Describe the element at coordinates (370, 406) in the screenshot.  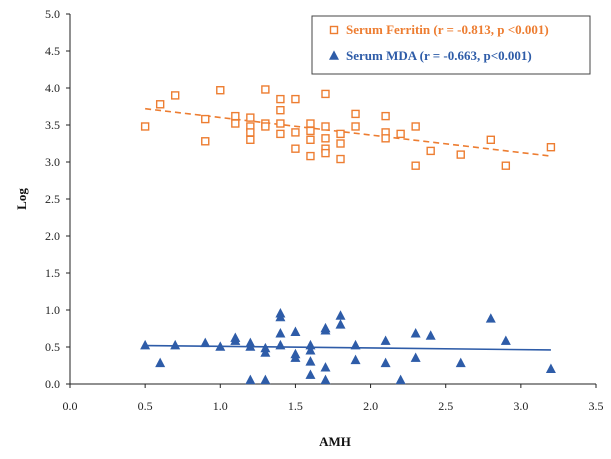
I see `x-tick-label: 2.0` at that location.